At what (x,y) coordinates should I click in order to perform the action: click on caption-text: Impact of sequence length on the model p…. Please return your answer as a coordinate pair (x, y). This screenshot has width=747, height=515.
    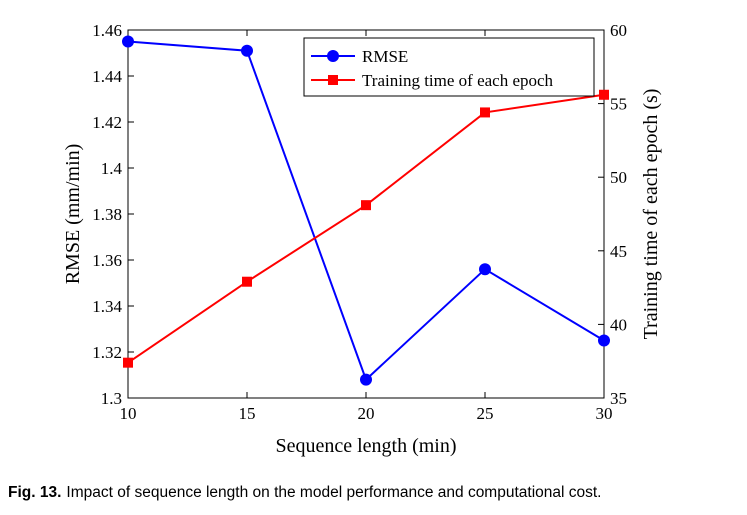
    Looking at the image, I should click on (334, 492).